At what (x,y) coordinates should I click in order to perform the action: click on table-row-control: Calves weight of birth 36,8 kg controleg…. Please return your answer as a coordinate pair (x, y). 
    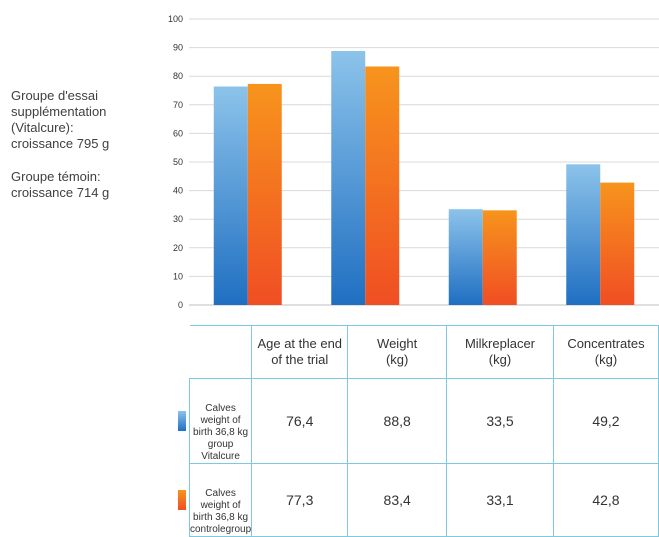
    Looking at the image, I should click on (418, 500).